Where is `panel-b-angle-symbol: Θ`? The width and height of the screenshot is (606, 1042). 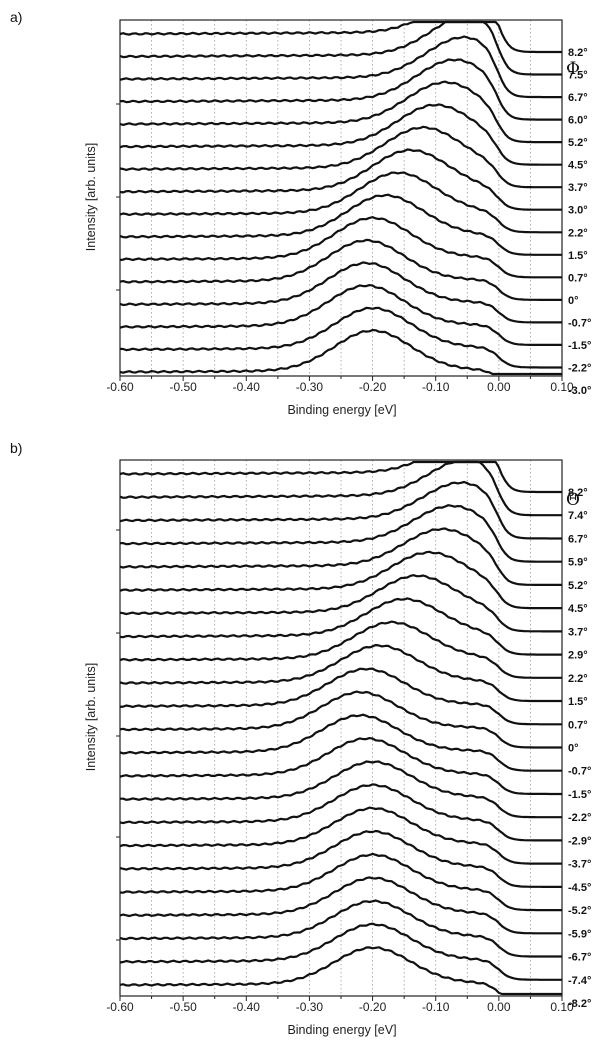
panel-b-angle-symbol: Θ is located at coordinates (573, 500).